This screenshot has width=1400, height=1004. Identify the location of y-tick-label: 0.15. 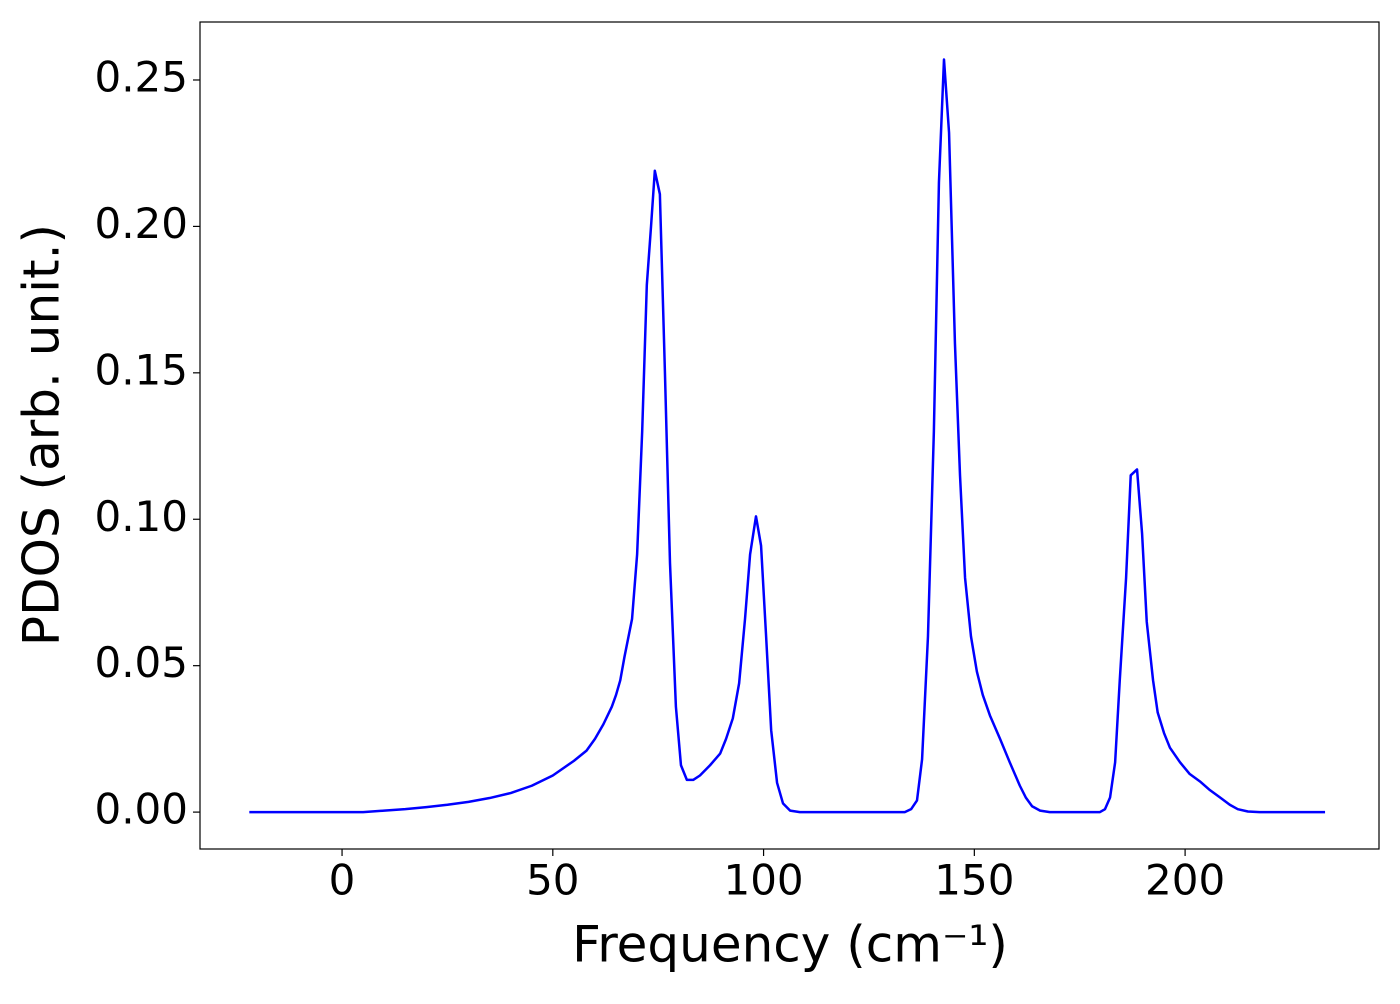
(141, 369).